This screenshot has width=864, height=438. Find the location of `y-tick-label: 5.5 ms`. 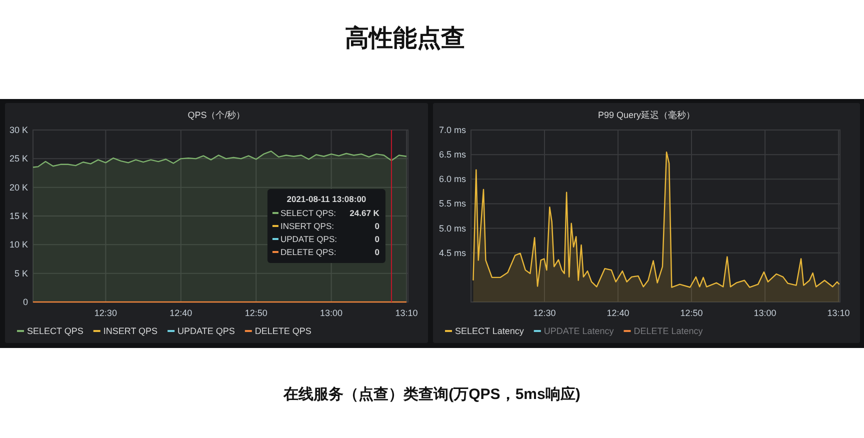

y-tick-label: 5.5 ms is located at coordinates (452, 203).